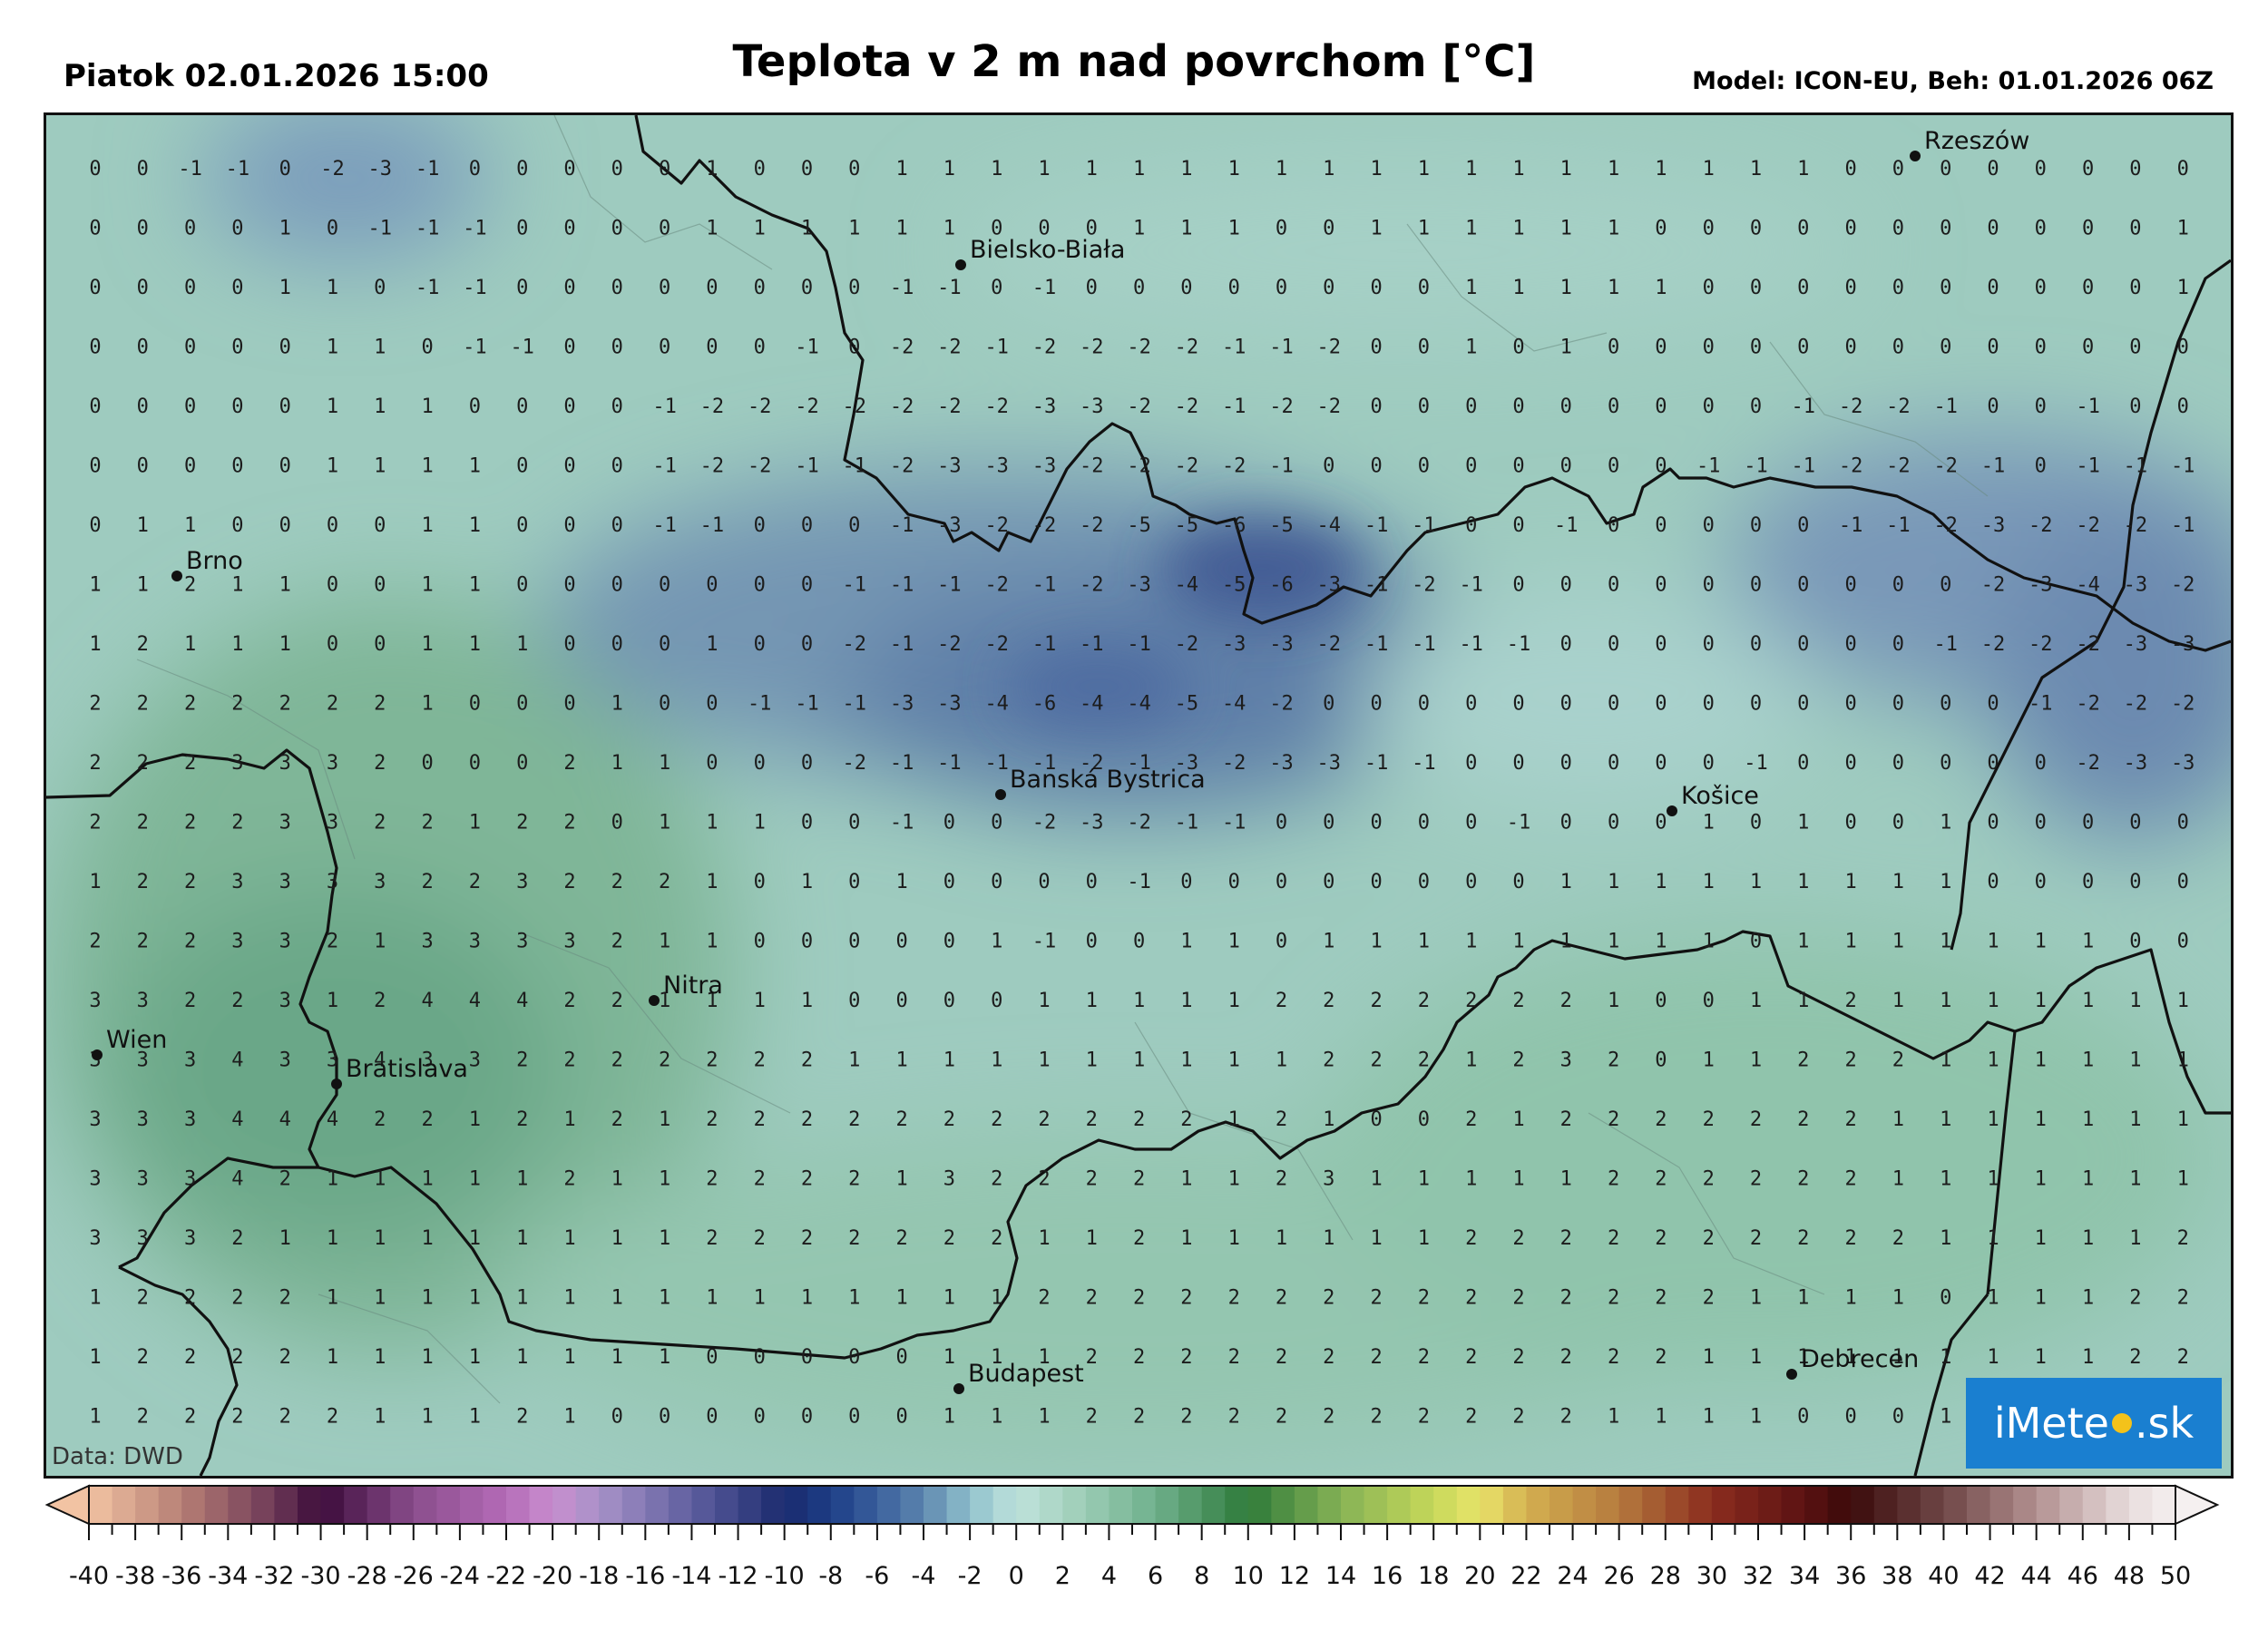  Describe the element at coordinates (877, 1576) in the screenshot. I see `scale-tick-label: -6` at that location.